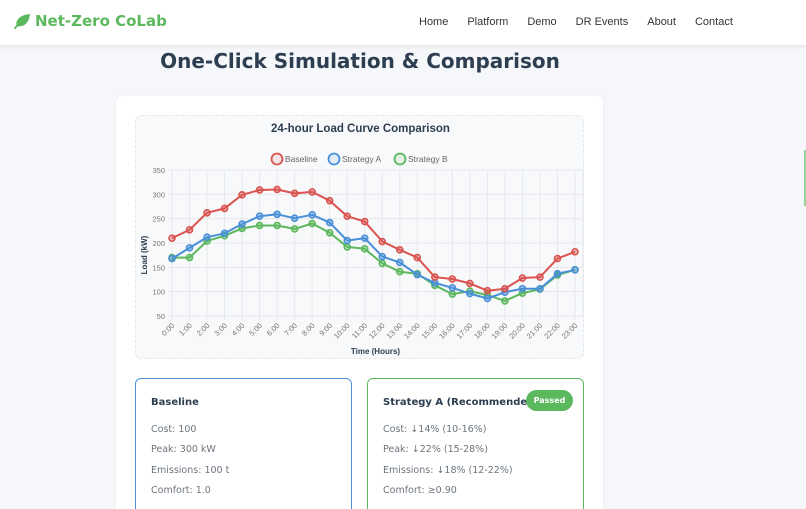  What do you see at coordinates (273, 329) in the screenshot?
I see `svg-text: 6:00` at bounding box center [273, 329].